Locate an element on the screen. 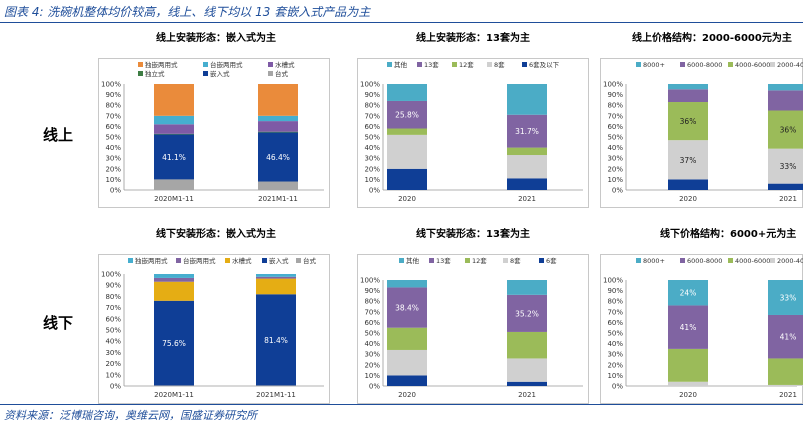 This screenshot has height=435, width=803. row-label-offline: 线下 is located at coordinates (58, 323).